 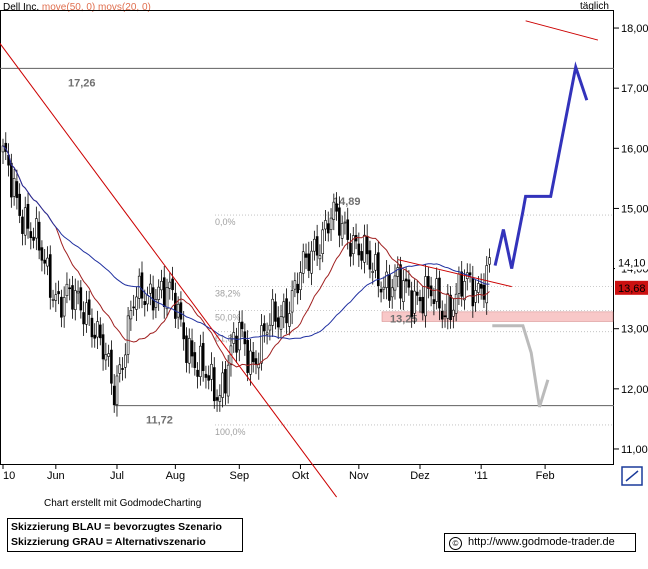 I want to click on current-price-tag-bg, so click(x=631, y=262).